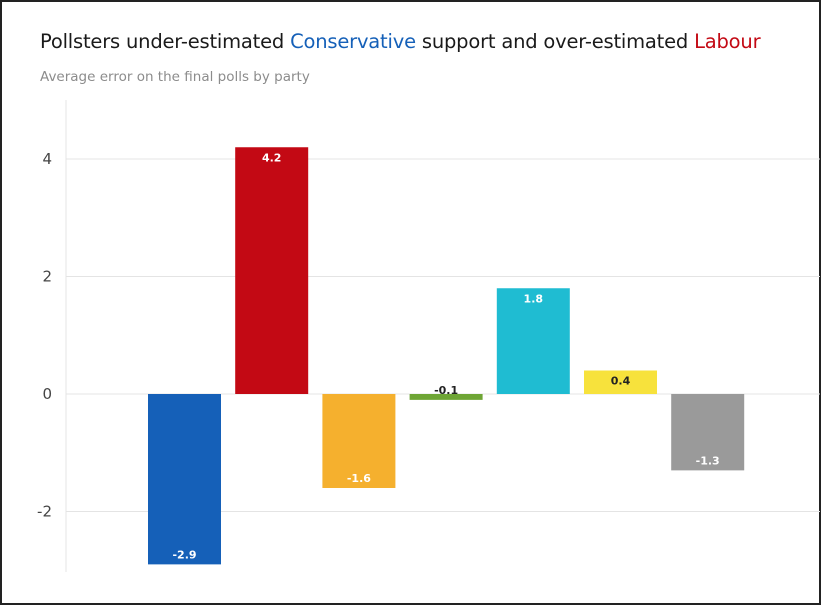 This screenshot has width=821, height=605. What do you see at coordinates (446, 390) in the screenshot?
I see `bar-value-label: -0.1` at bounding box center [446, 390].